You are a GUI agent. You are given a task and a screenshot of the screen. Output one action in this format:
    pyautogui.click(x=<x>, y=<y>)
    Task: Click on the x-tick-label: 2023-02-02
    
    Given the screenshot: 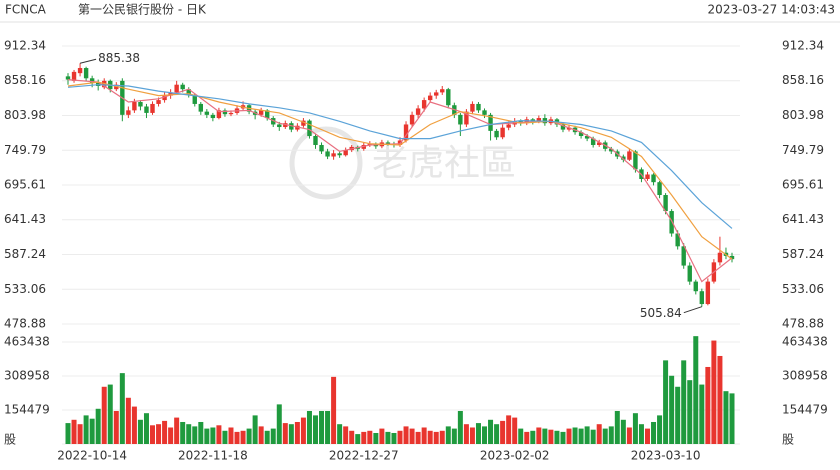 What is the action you would take?
    pyautogui.click(x=515, y=456)
    